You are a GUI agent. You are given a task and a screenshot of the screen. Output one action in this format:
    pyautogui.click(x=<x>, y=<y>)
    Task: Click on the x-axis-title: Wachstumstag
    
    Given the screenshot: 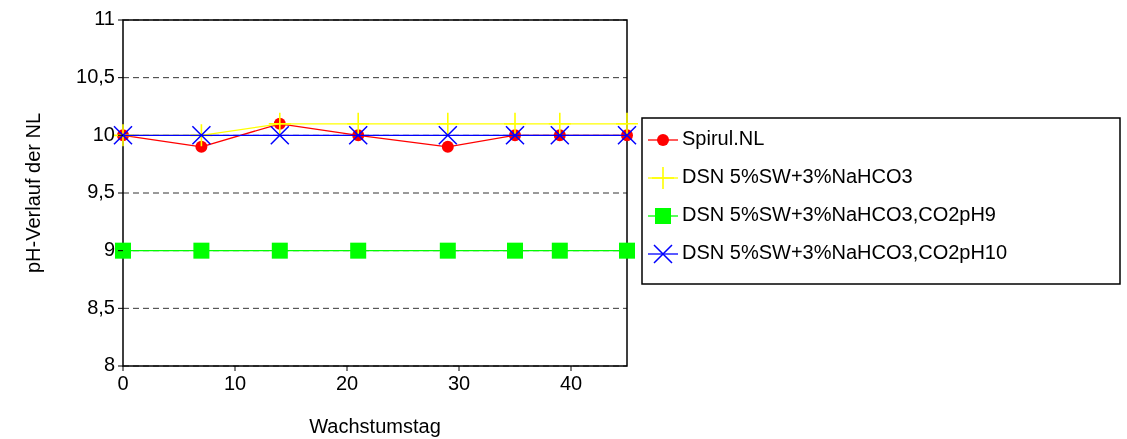 What is the action you would take?
    pyautogui.click(x=375, y=426)
    